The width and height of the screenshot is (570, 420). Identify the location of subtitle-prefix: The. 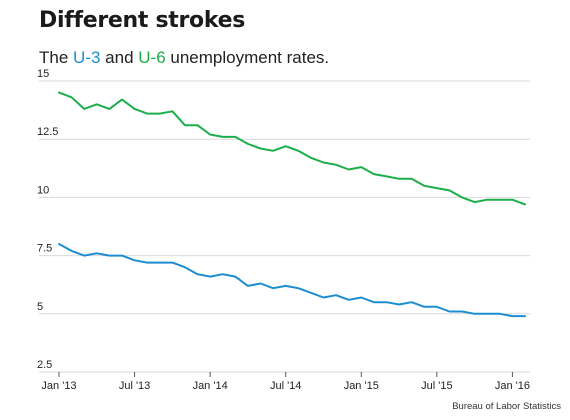
(56, 57).